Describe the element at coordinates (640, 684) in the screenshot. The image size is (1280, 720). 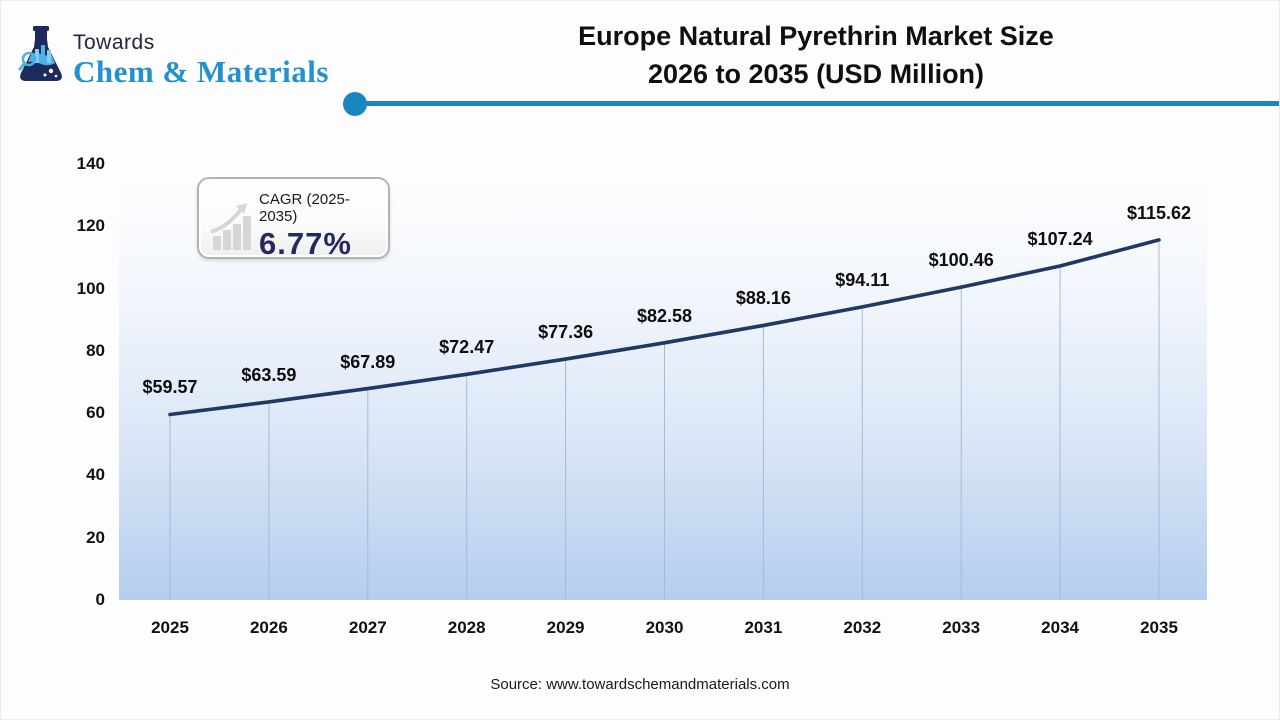
I see `source-text: Source: www.towardschemandmaterials.com` at that location.